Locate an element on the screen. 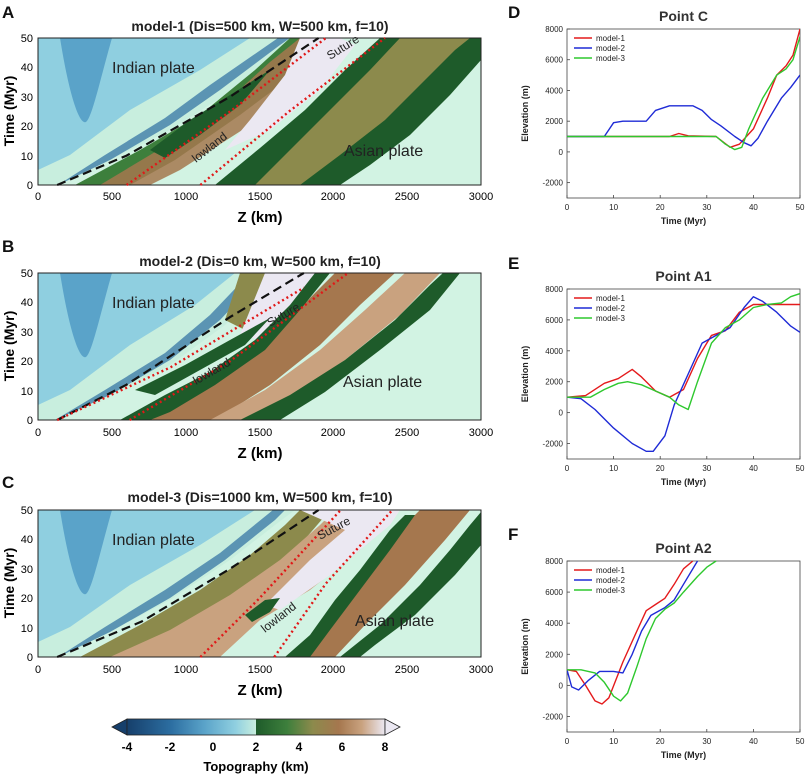 This screenshot has width=809, height=782. boundaries-c is located at coordinates (225, 584).